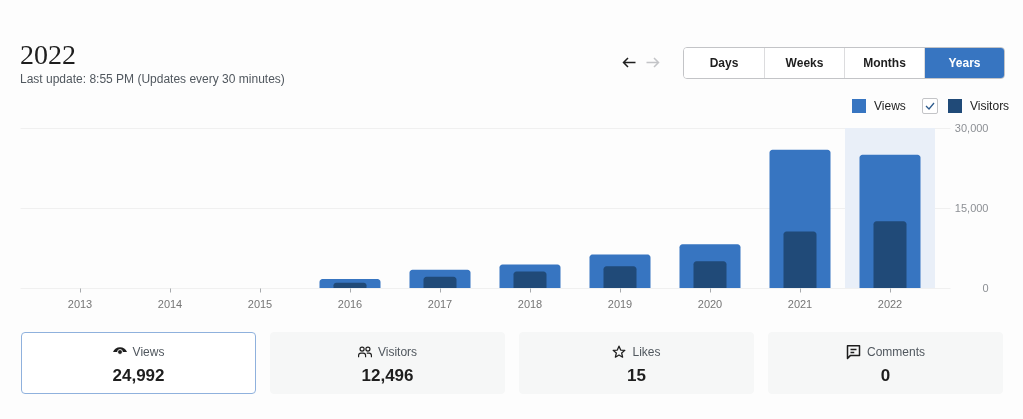  Describe the element at coordinates (170, 303) in the screenshot. I see `x-tick-label: 2014` at that location.